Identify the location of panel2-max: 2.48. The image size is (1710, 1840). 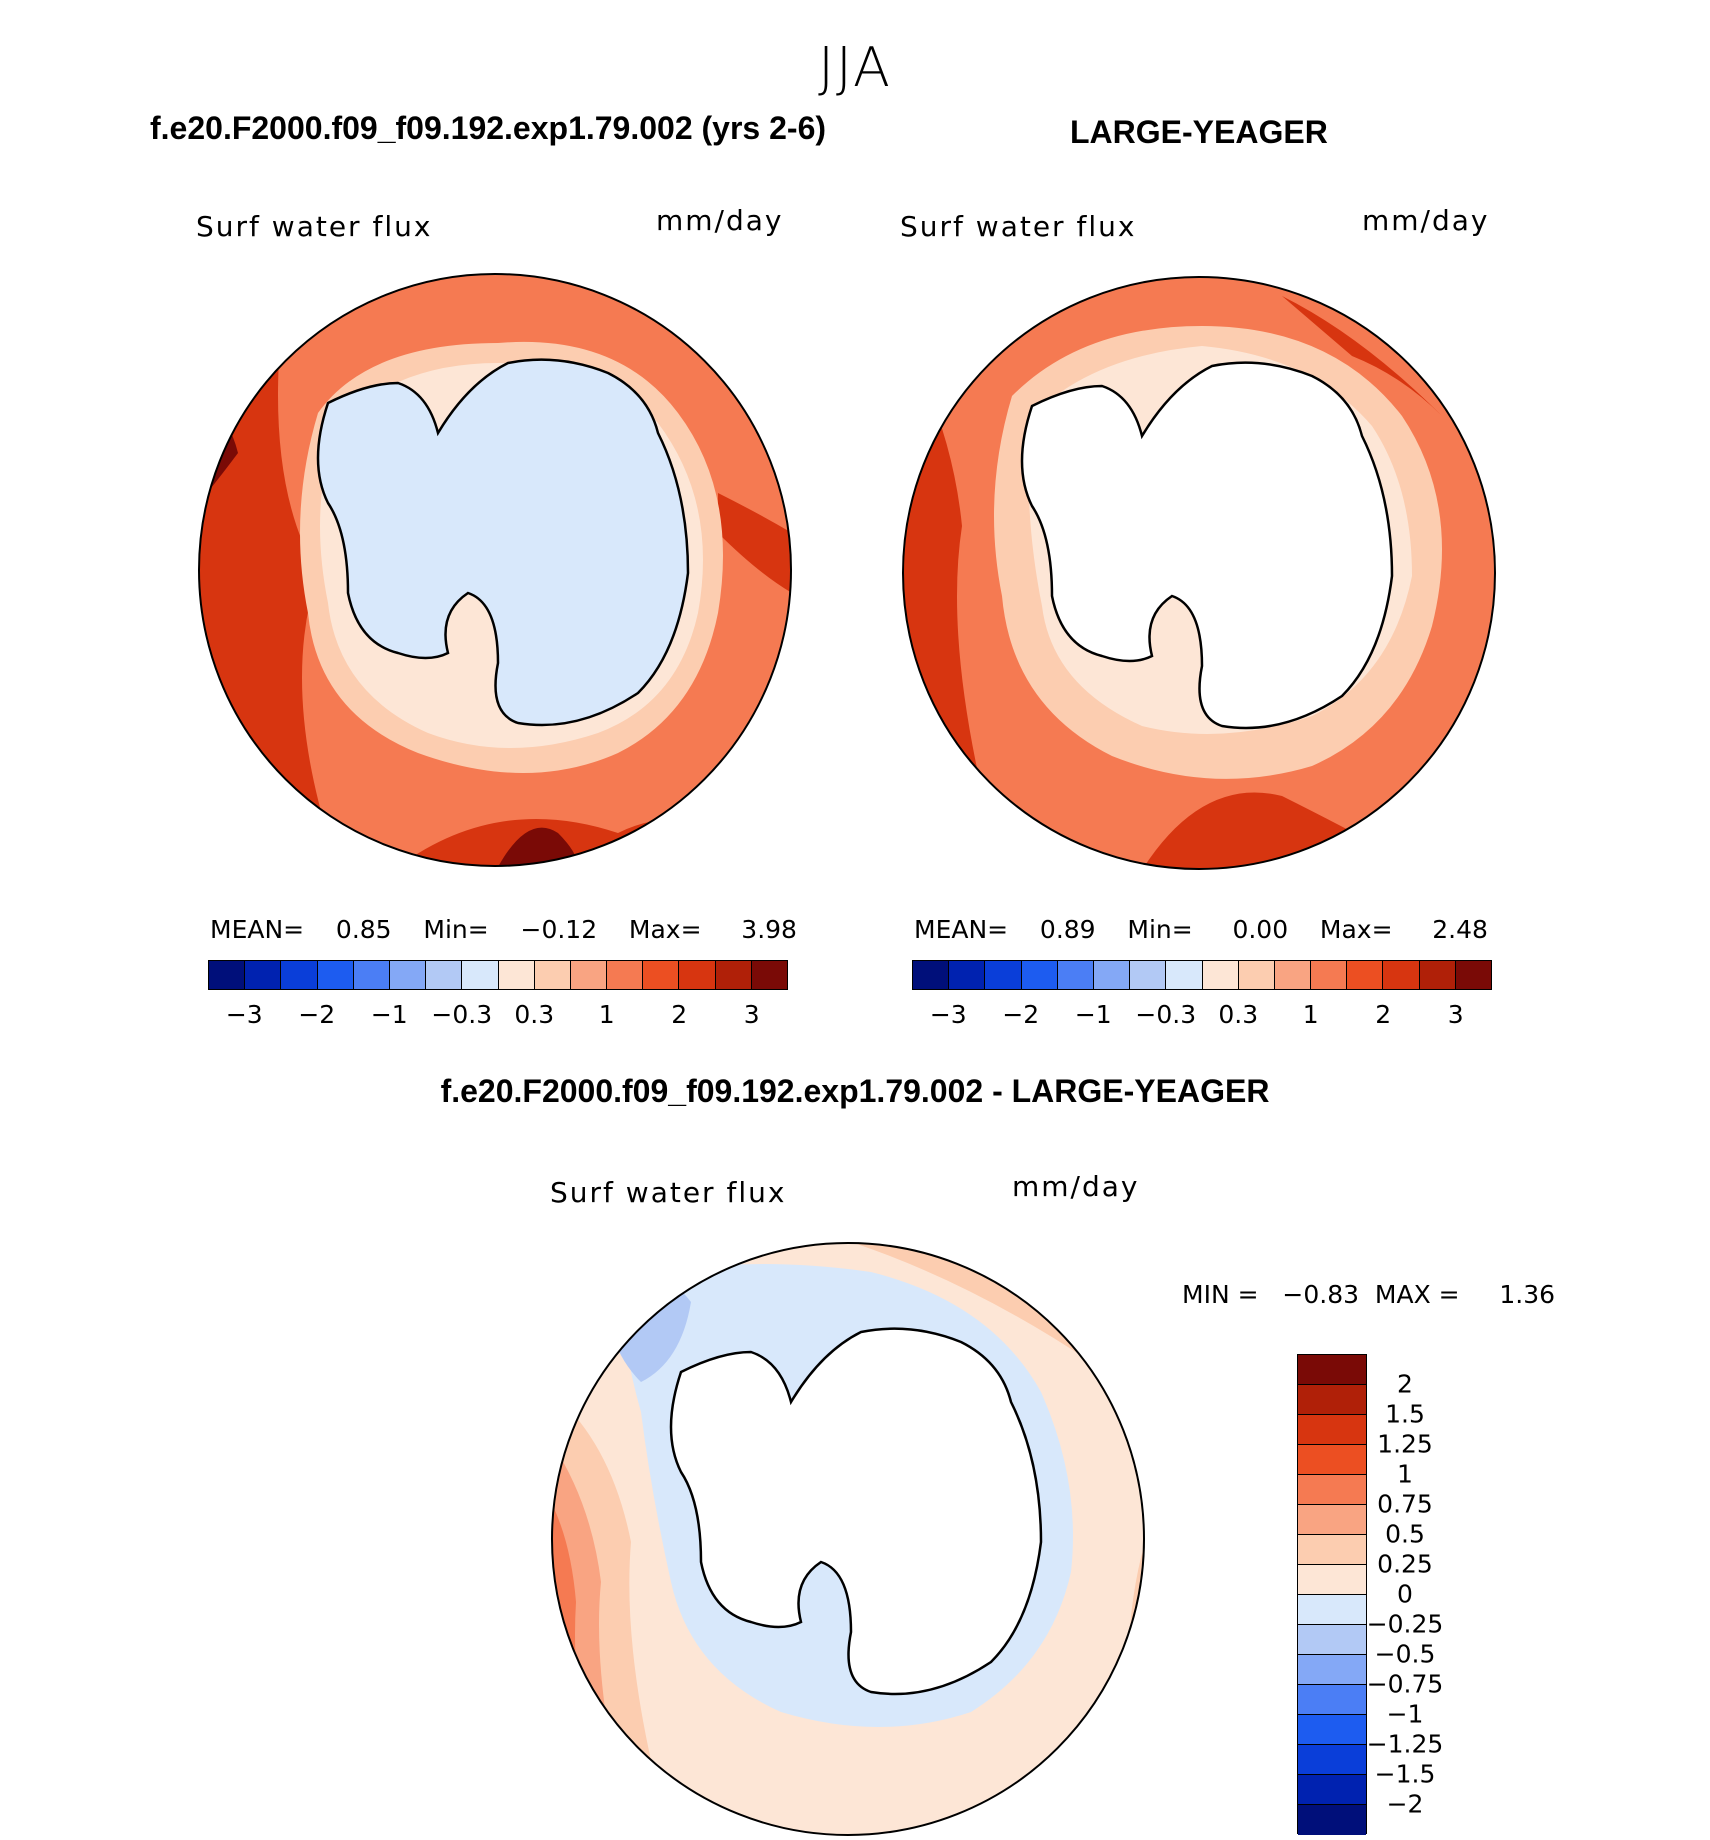
(1460, 929).